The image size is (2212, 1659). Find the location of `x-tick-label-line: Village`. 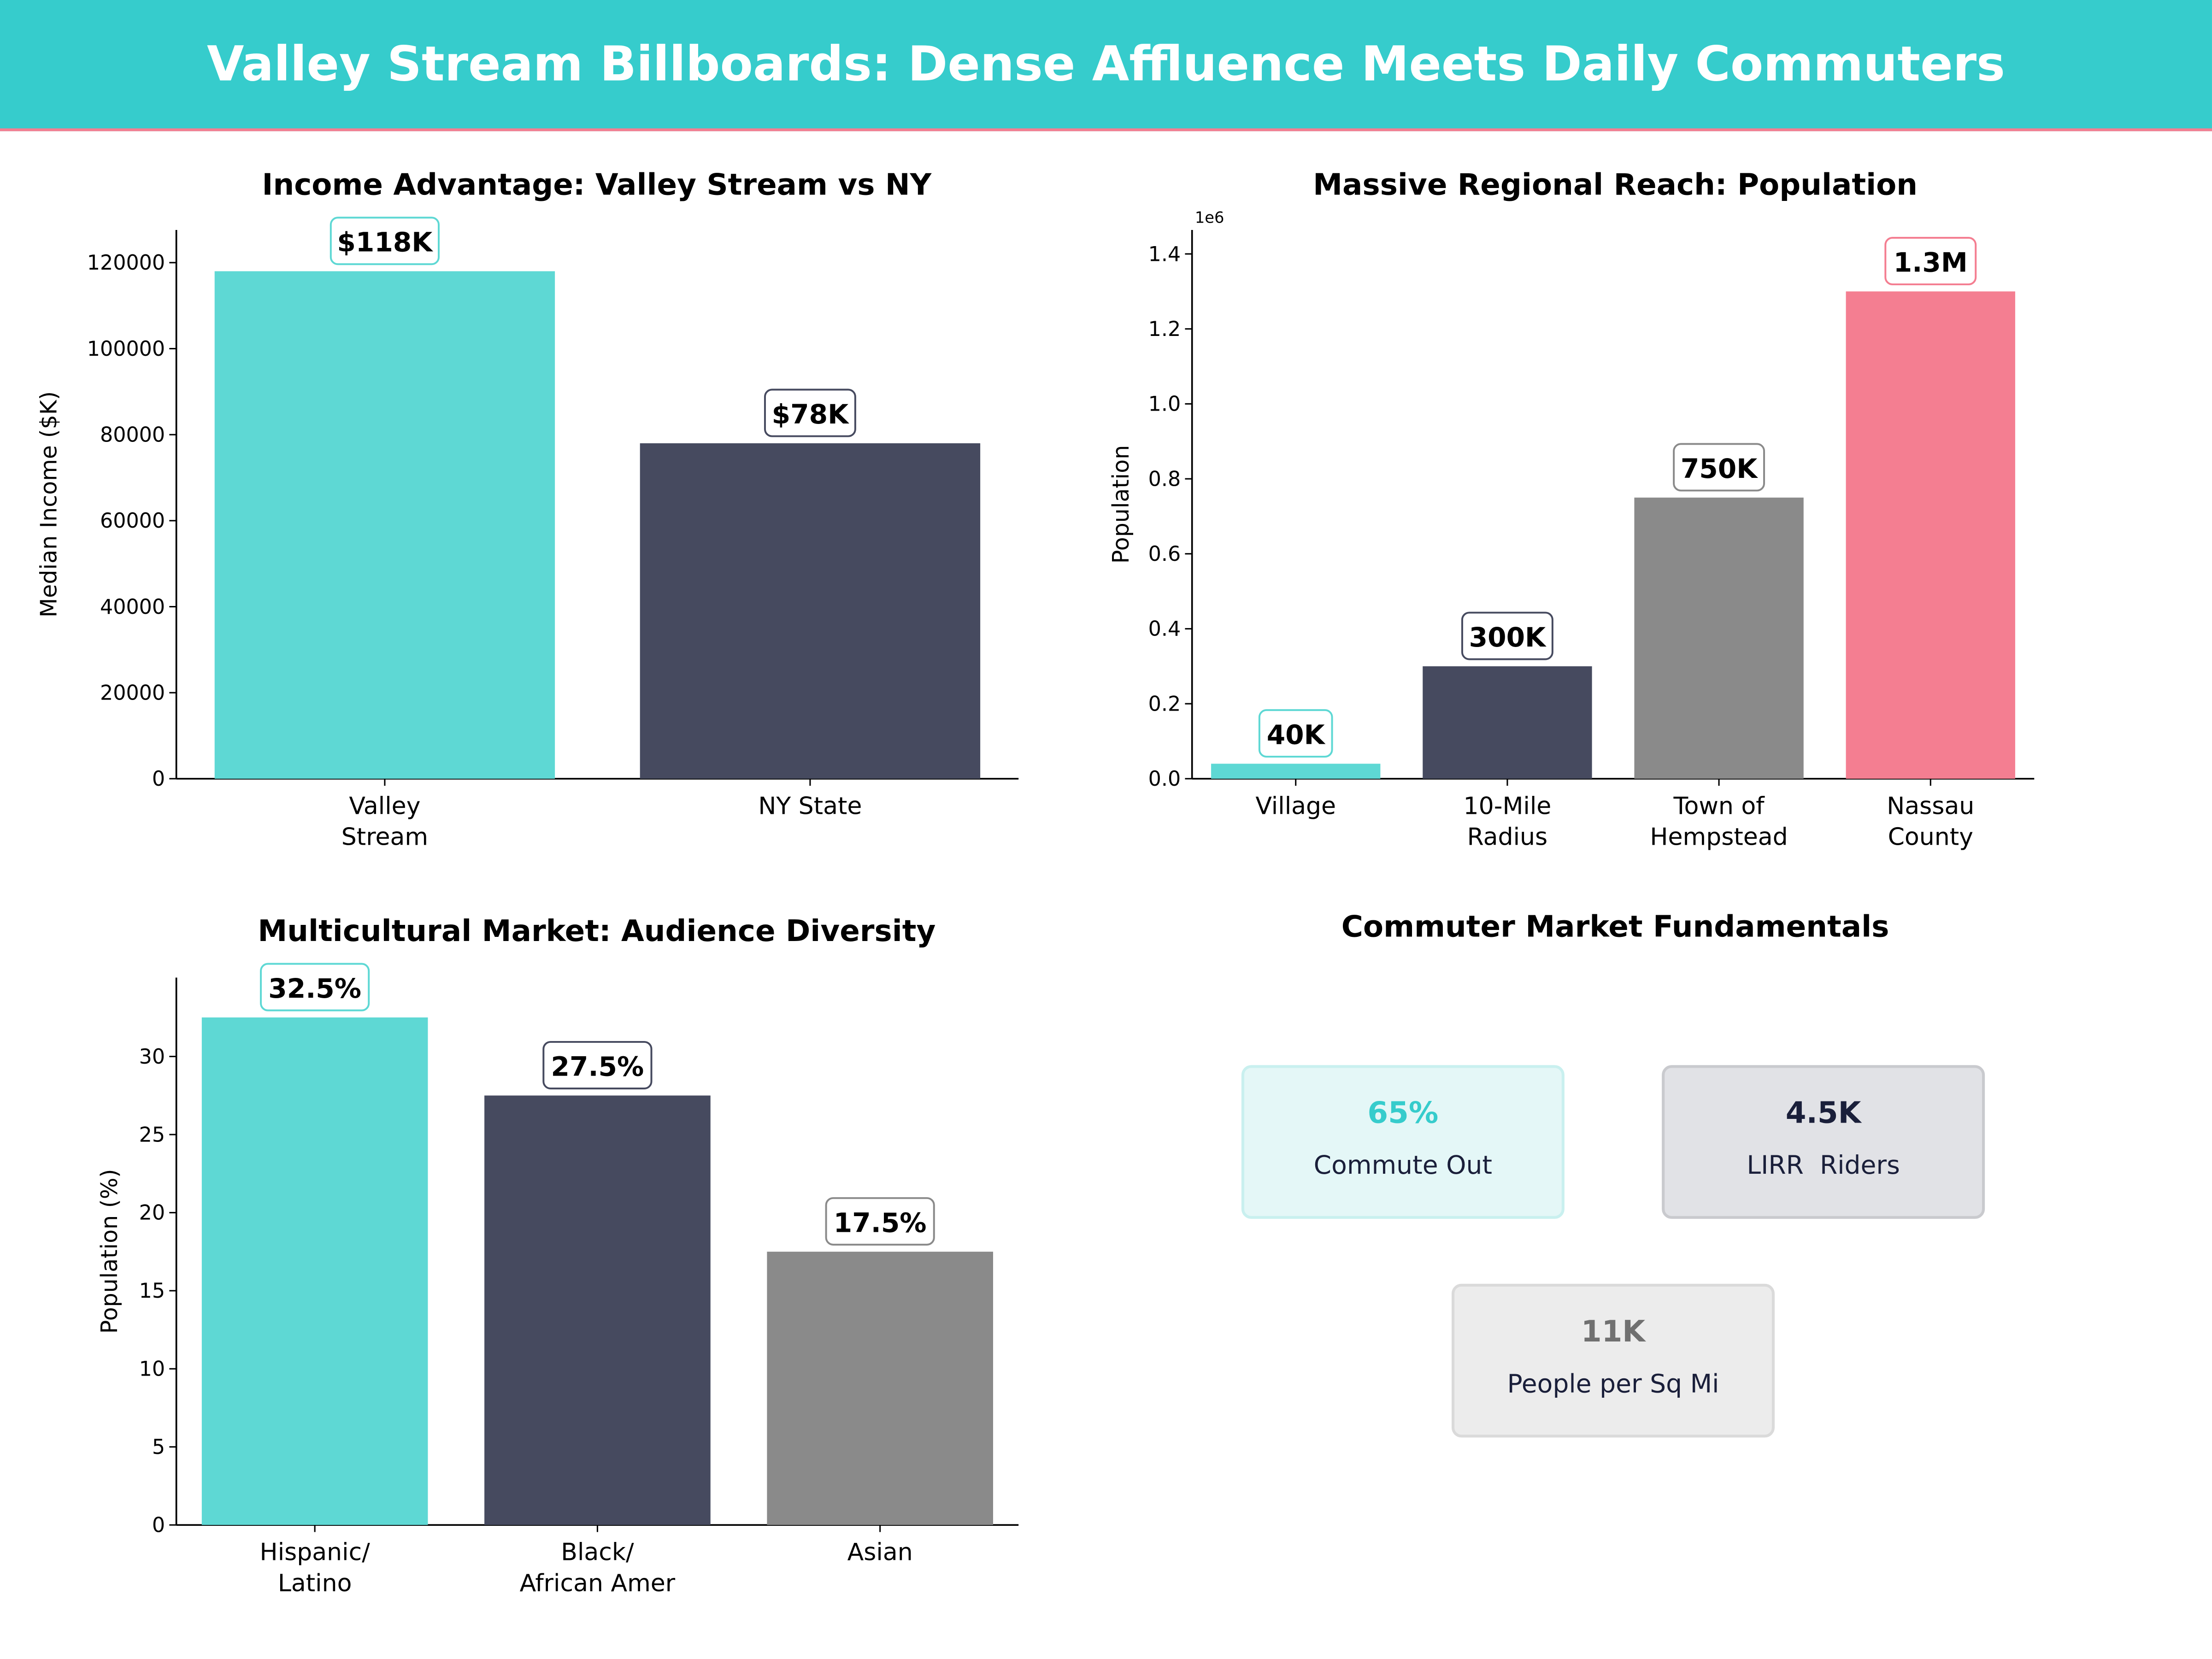

x-tick-label-line: Village is located at coordinates (1295, 806).